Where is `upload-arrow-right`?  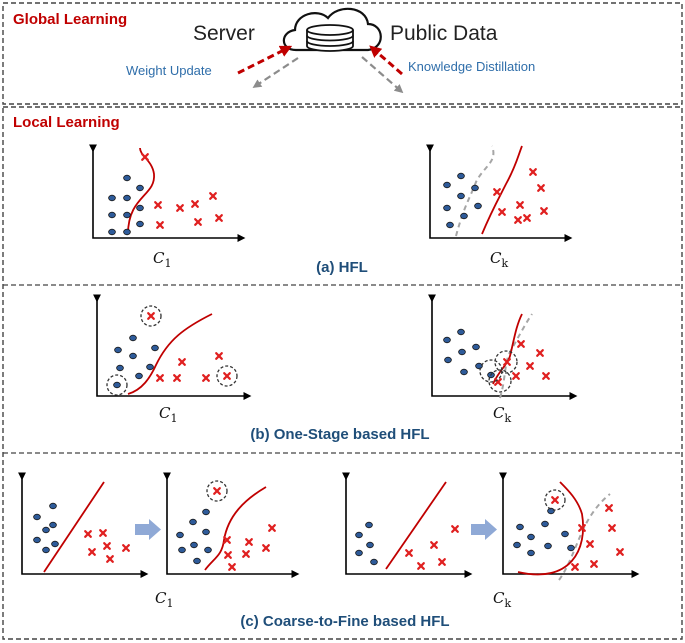
upload-arrow-right is located at coordinates (386, 60).